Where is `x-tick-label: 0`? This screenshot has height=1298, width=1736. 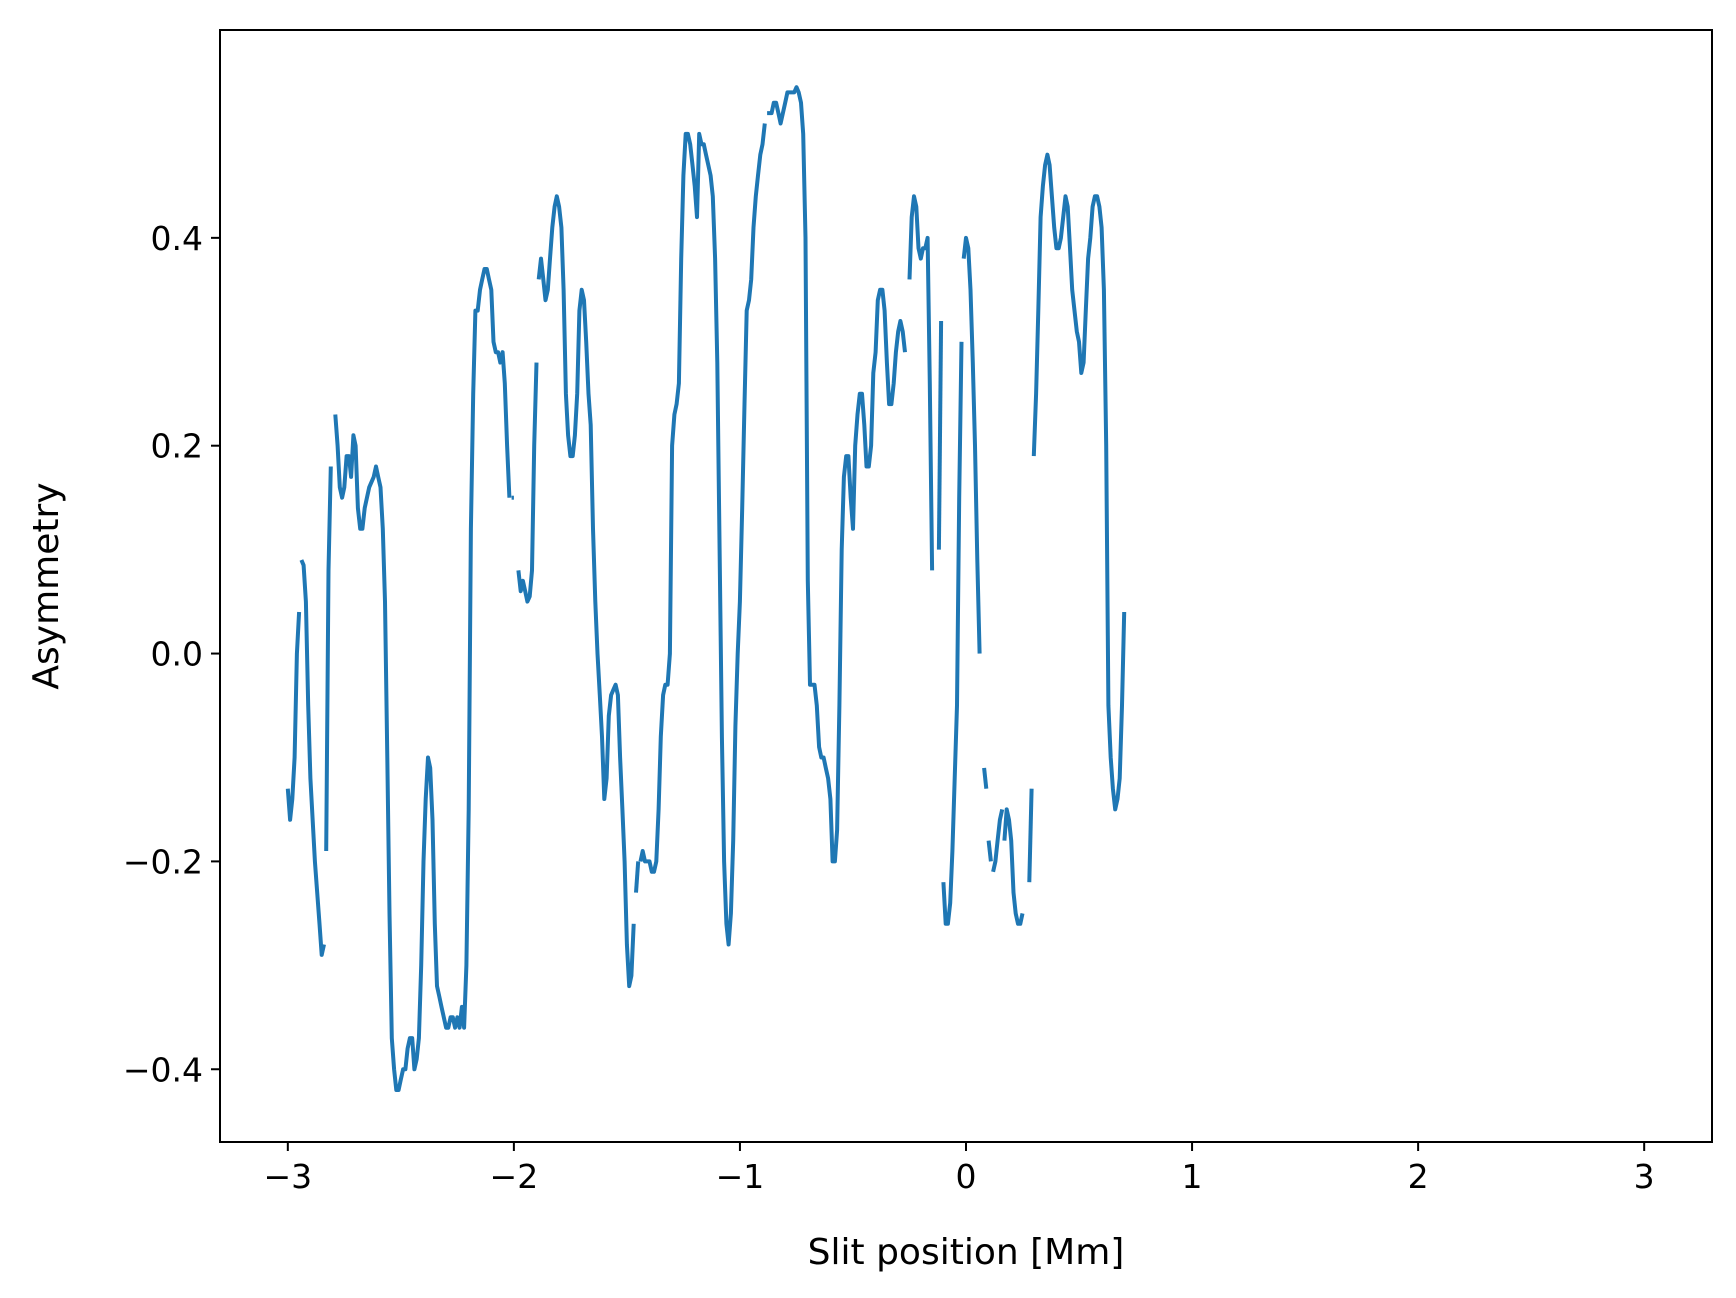
x-tick-label: 0 is located at coordinates (966, 1176).